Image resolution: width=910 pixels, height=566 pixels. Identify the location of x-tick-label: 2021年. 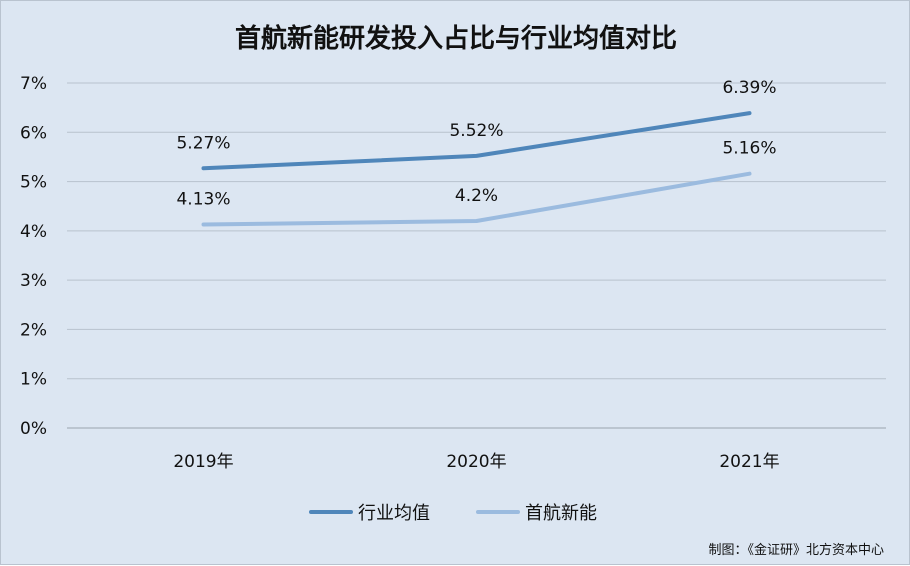
(749, 462).